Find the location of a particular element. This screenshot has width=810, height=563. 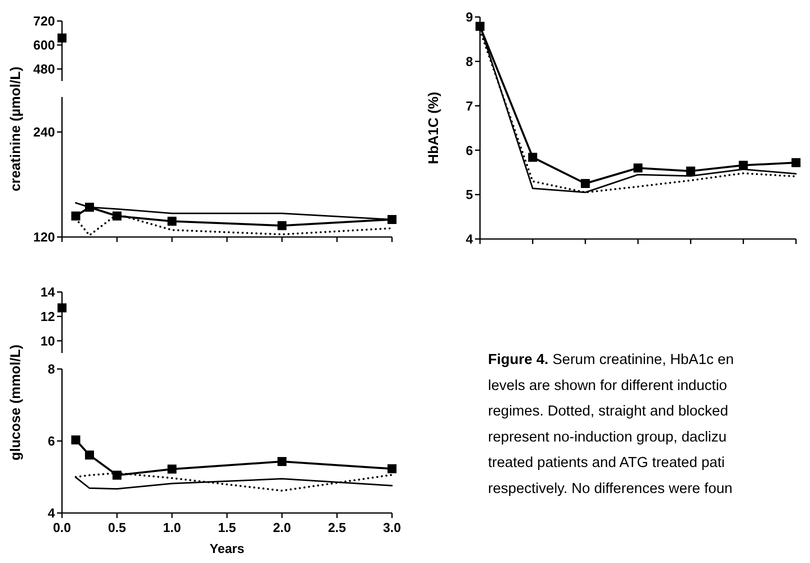

y-tick-label: 5 is located at coordinates (469, 194).